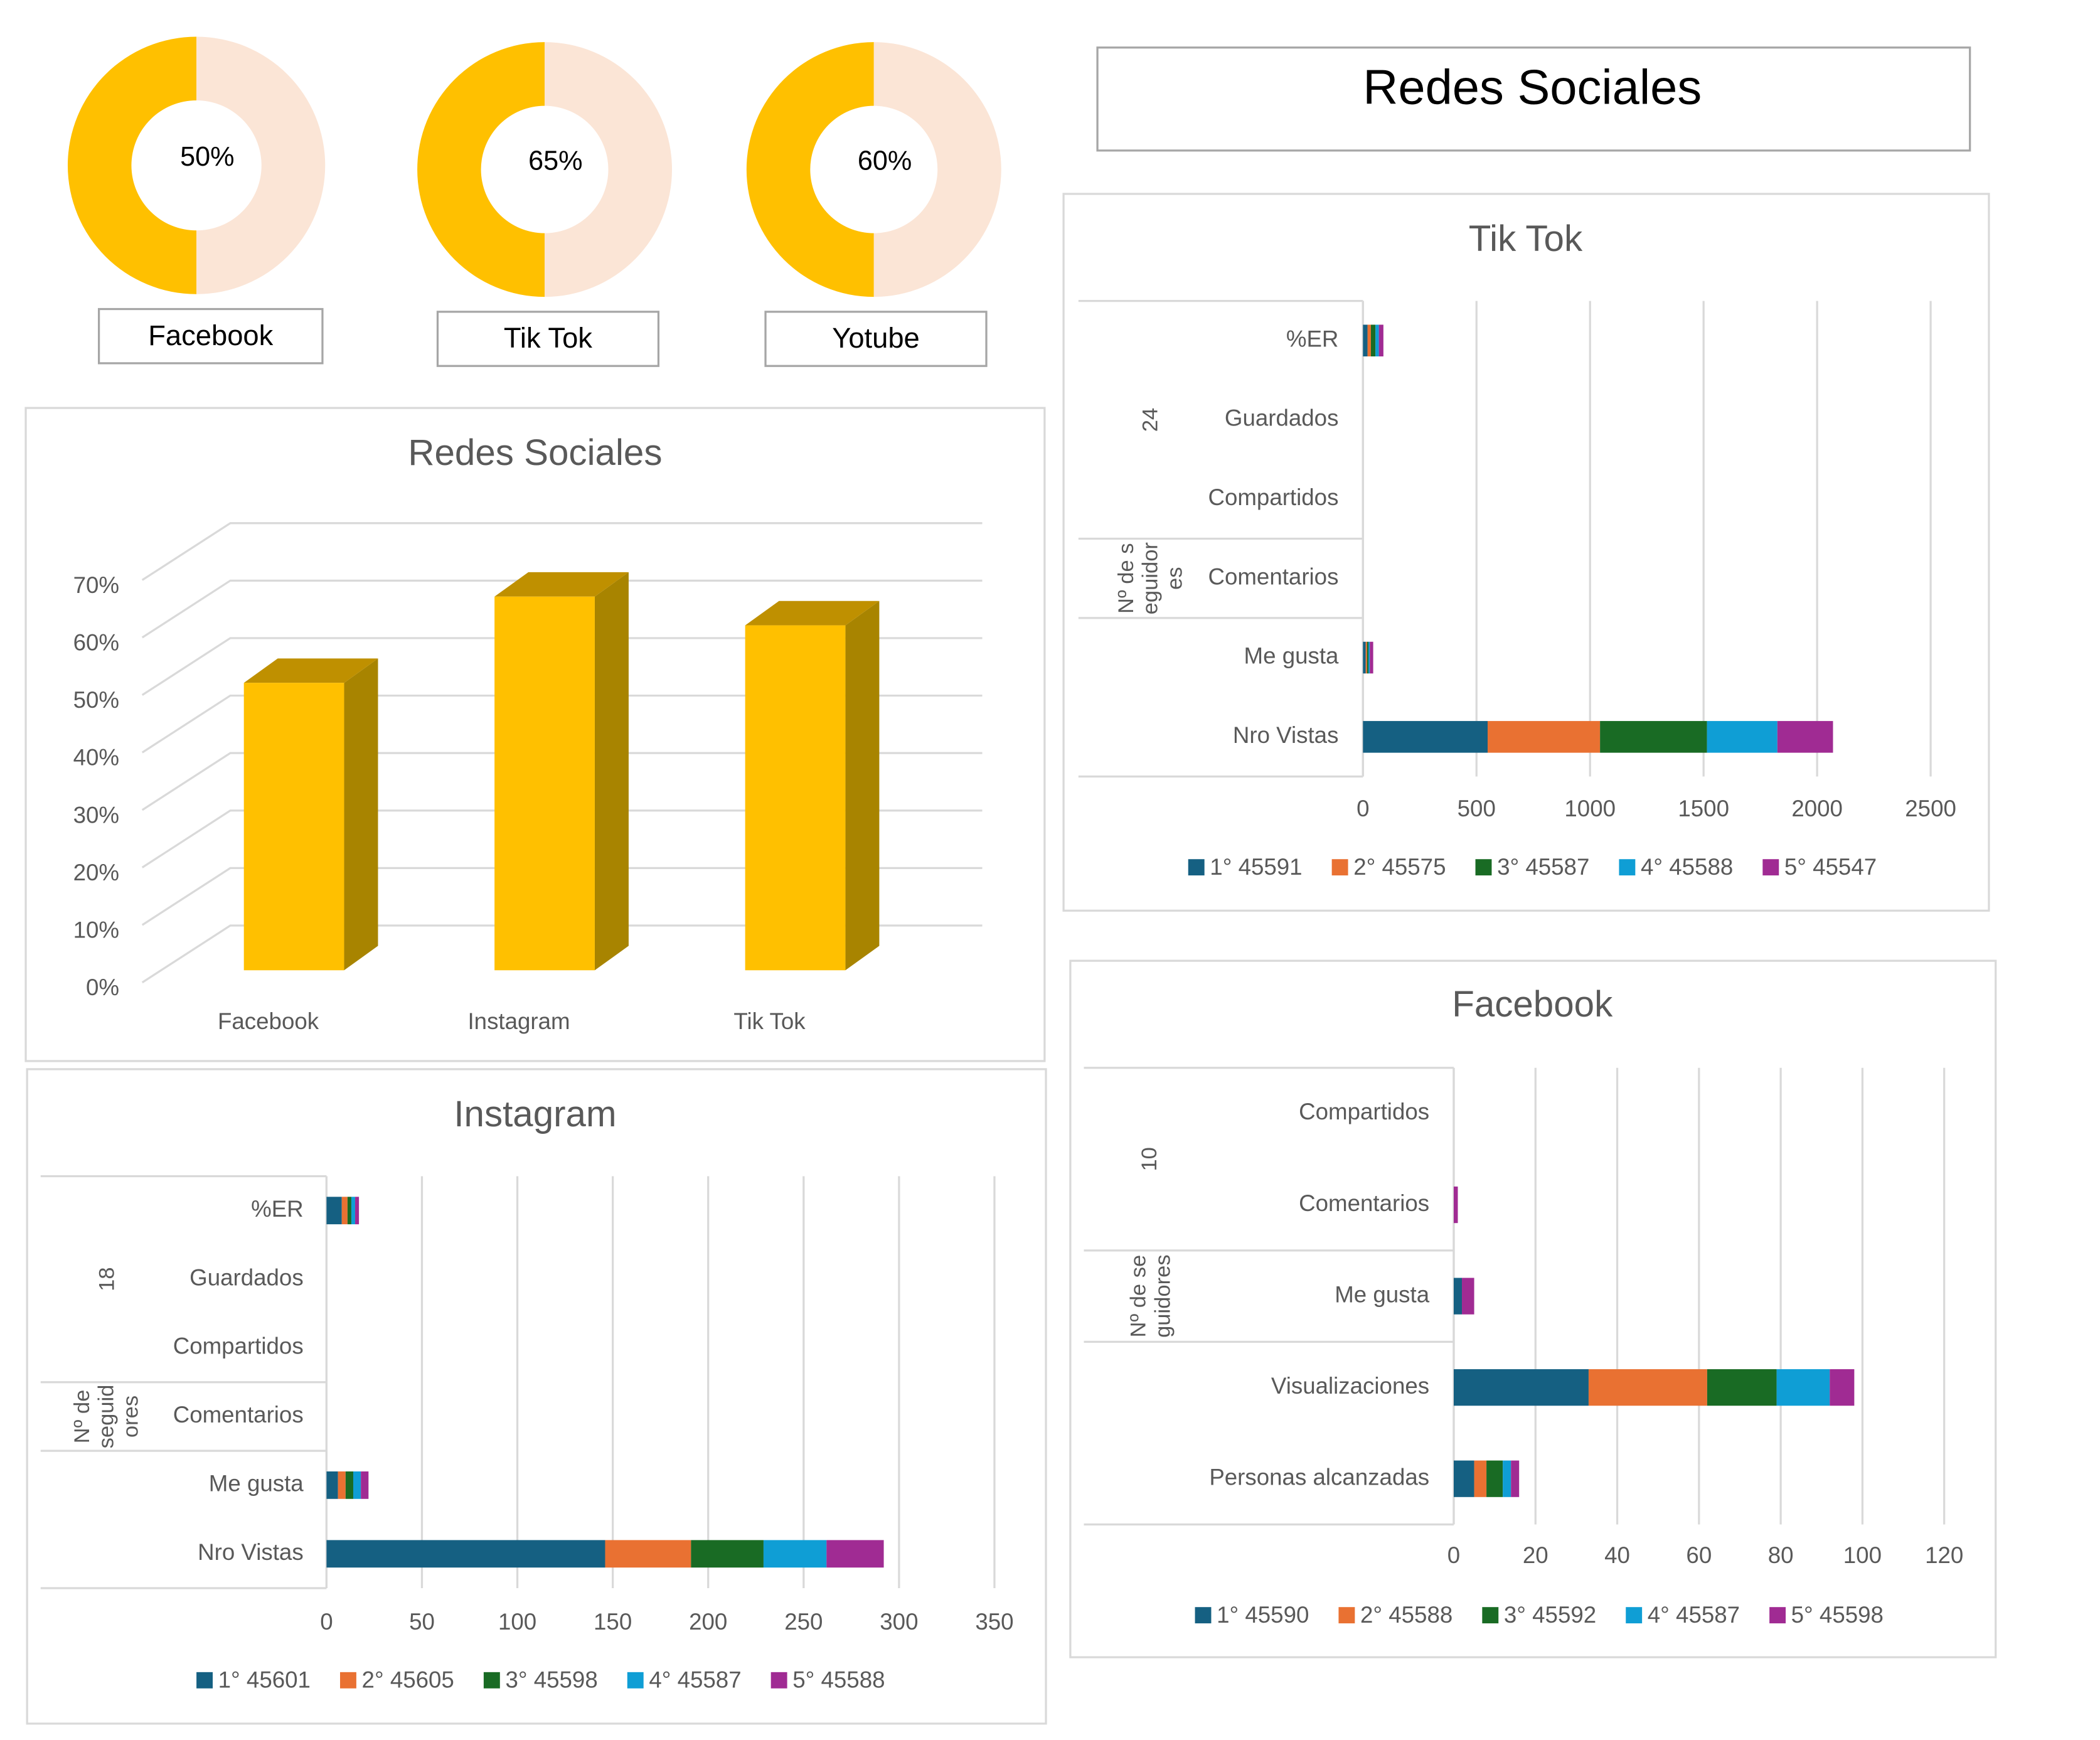  I want to click on y-tick-label: Guardados, so click(1282, 418).